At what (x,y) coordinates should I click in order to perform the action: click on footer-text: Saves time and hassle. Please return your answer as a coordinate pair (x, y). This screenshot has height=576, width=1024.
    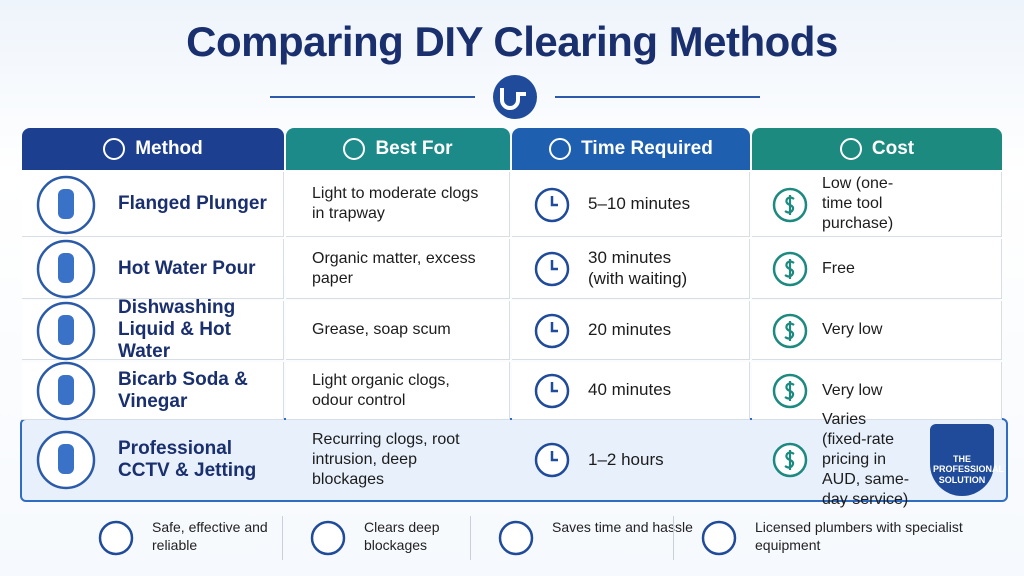
    Looking at the image, I should click on (622, 527).